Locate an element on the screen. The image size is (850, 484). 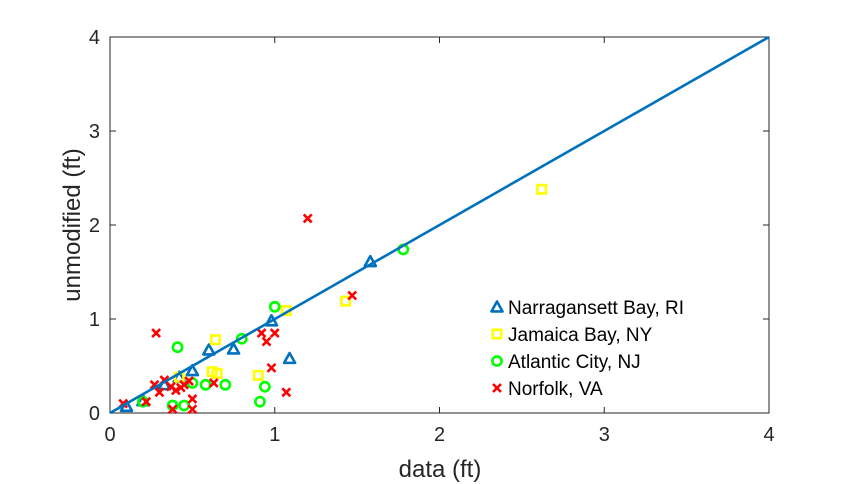
legend-item: Norfolk, VA is located at coordinates (547, 389).